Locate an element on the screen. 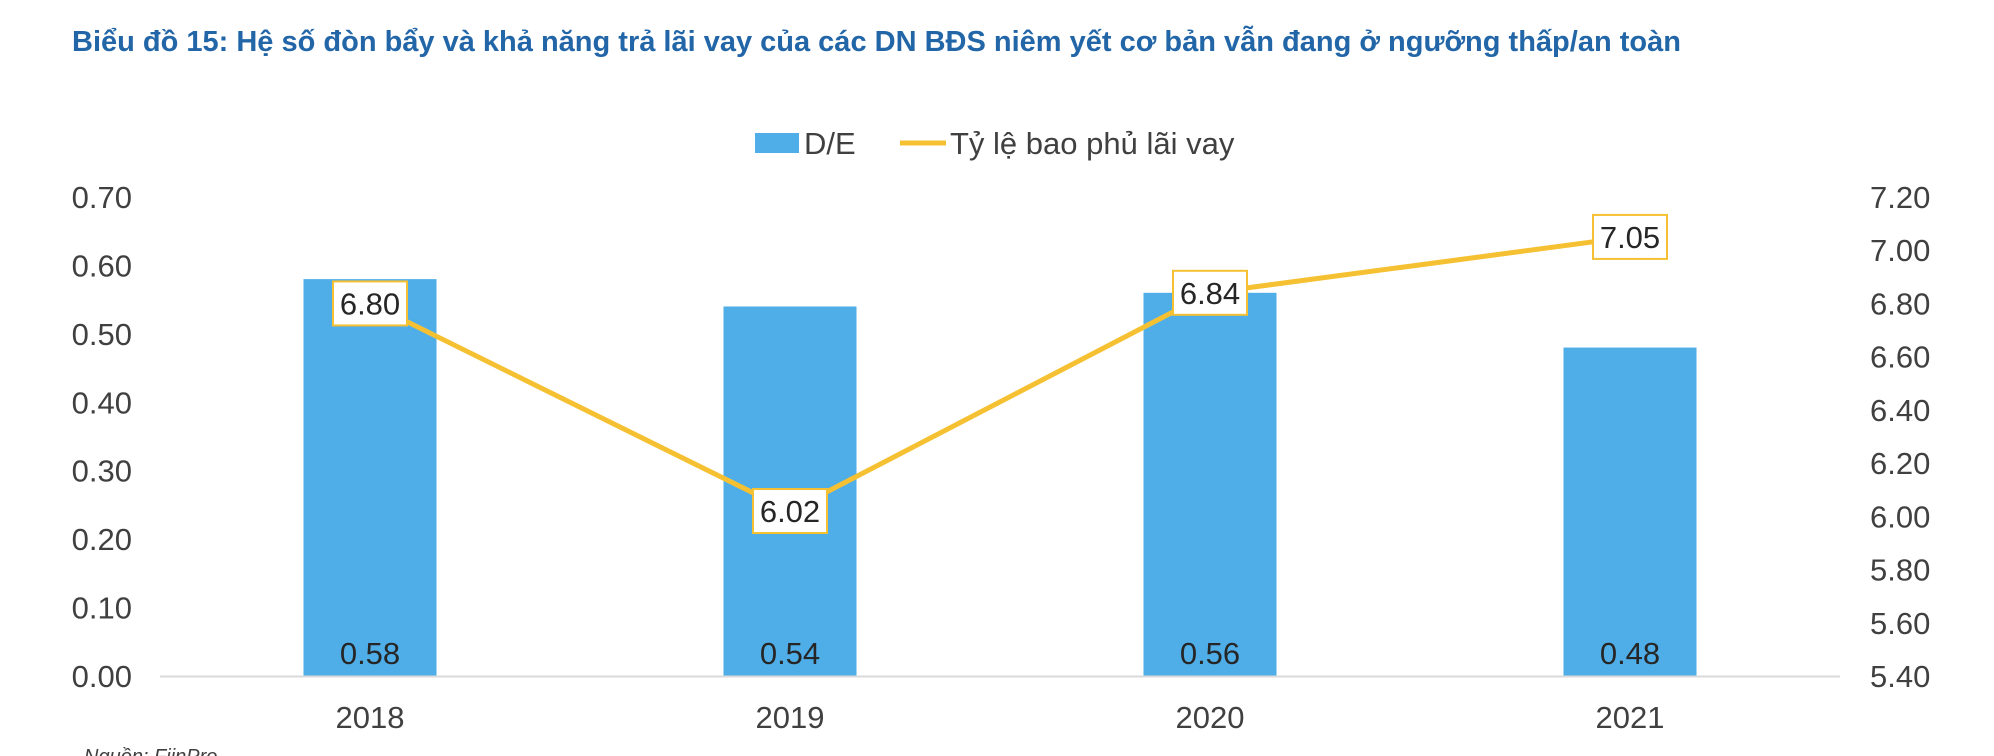  coverage-value-label: 7.05 is located at coordinates (1630, 237).